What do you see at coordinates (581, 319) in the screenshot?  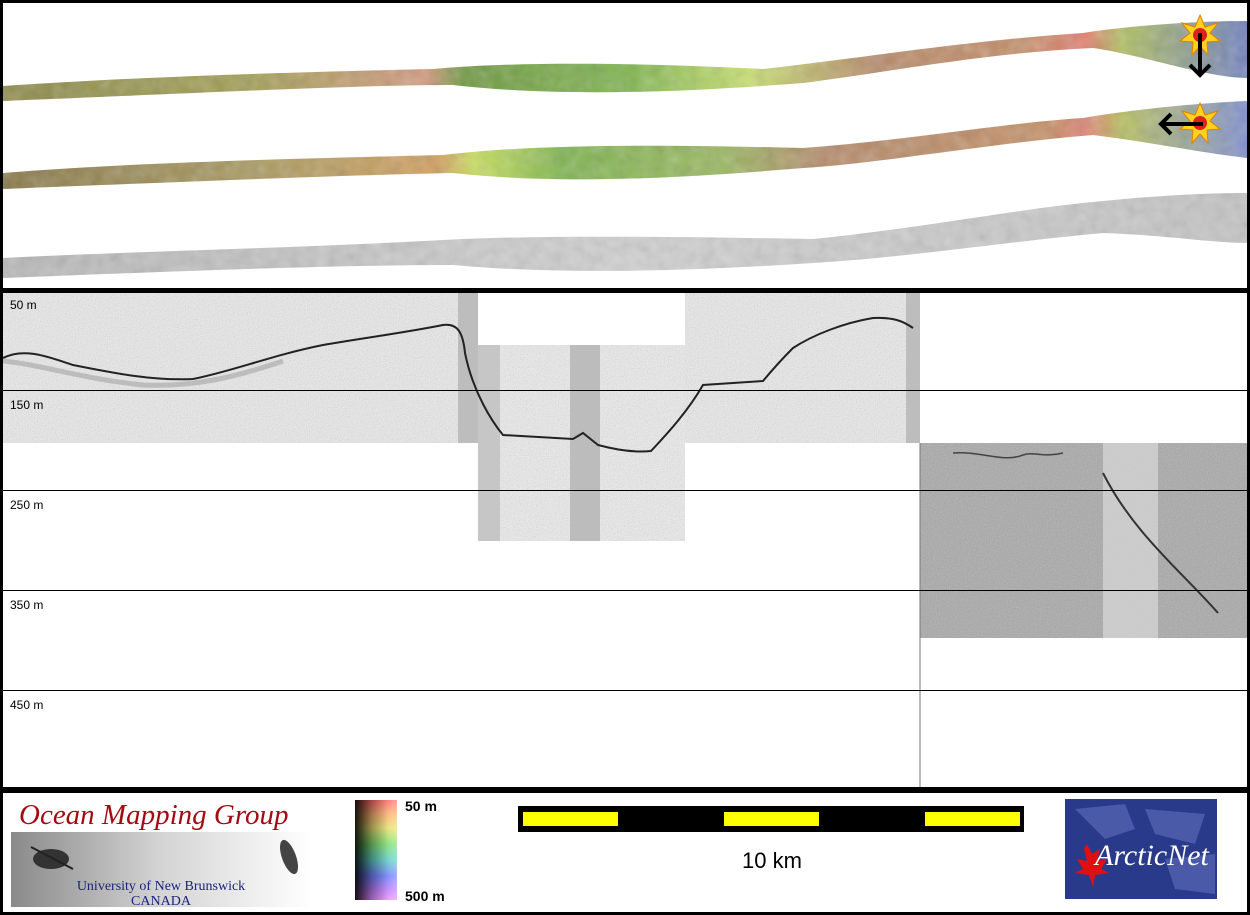 I see `echogram-gap` at bounding box center [581, 319].